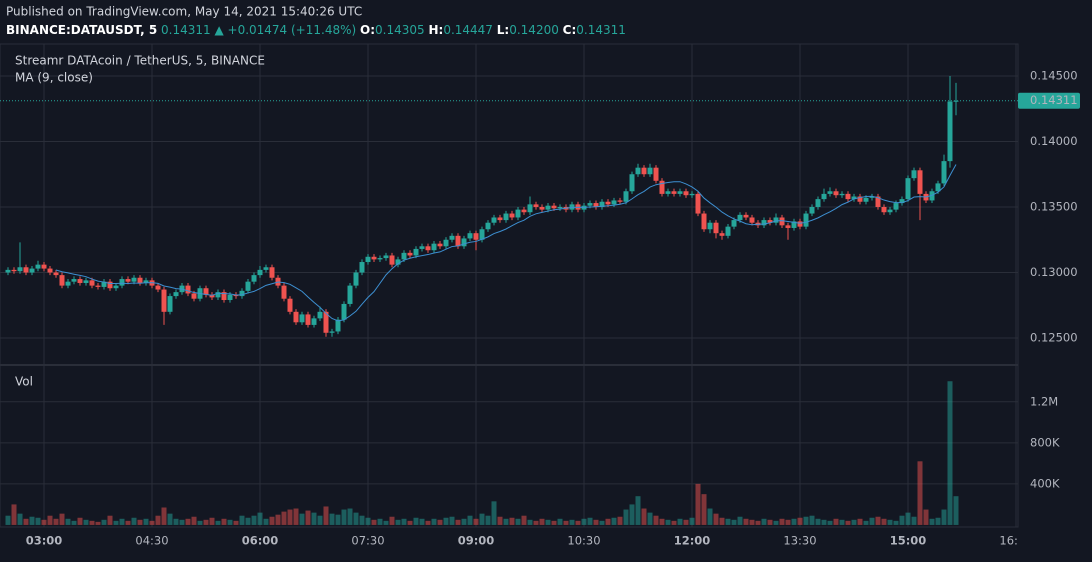  I want to click on ohlc-label: L:, so click(503, 30).